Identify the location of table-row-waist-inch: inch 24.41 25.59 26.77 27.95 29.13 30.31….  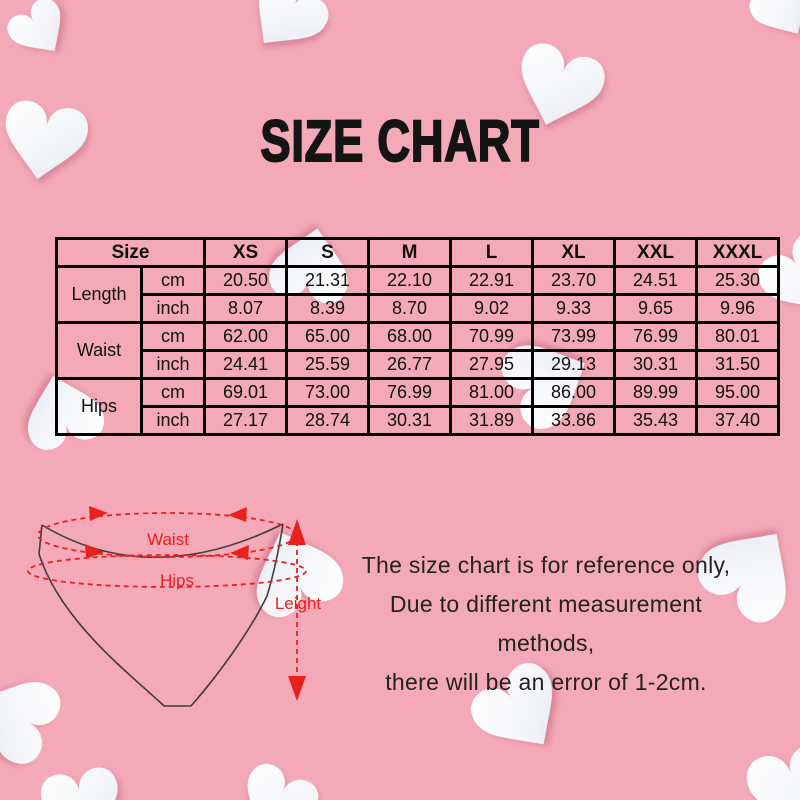
(418, 364).